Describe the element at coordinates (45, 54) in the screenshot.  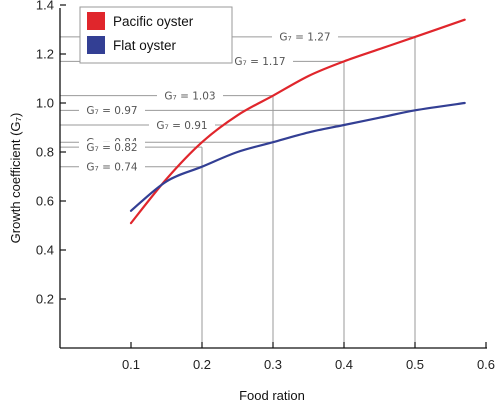
I see `y-tick-label: 1.2` at that location.